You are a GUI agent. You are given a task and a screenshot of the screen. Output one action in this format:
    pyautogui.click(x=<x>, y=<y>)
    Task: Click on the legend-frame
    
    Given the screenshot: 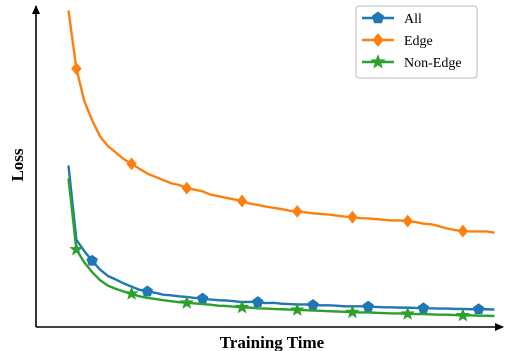 What is the action you would take?
    pyautogui.click(x=416, y=42)
    